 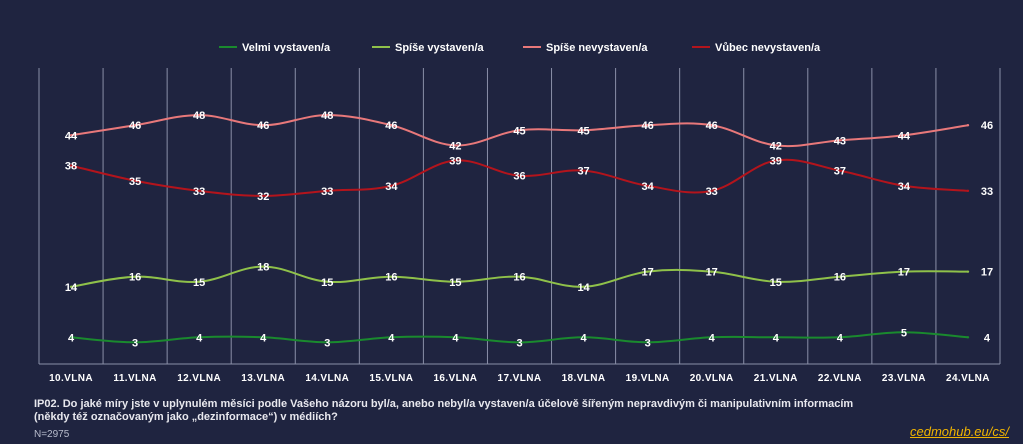 What do you see at coordinates (327, 378) in the screenshot?
I see `x-tick-label: 14.VLNA` at bounding box center [327, 378].